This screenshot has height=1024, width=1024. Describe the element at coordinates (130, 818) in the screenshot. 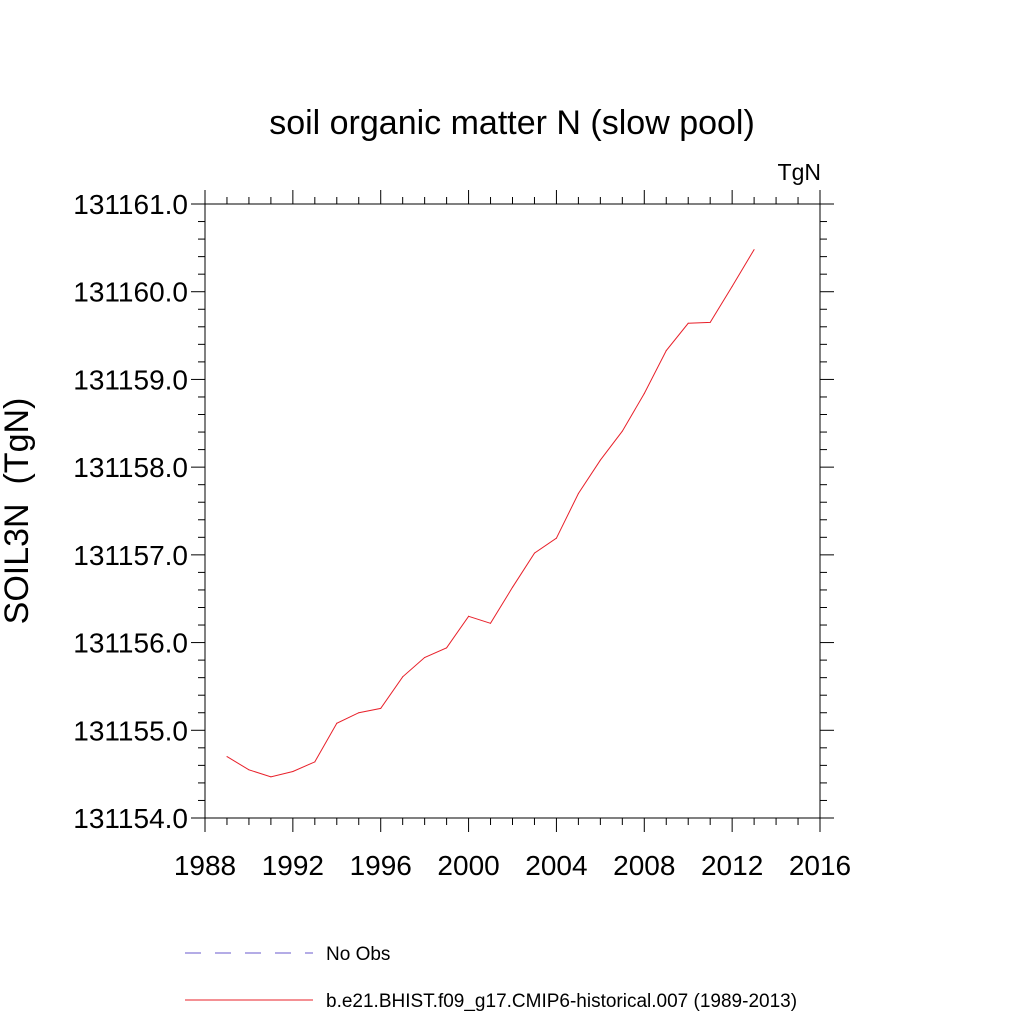

I see `y-tick-label: 131154.0` at that location.